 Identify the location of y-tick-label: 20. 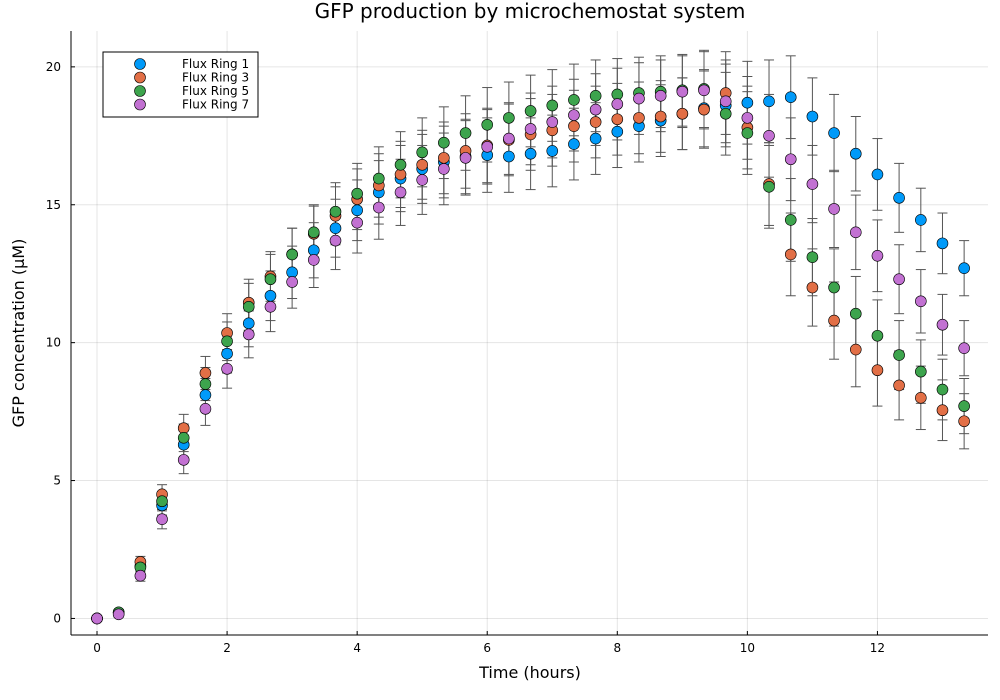
(53, 67).